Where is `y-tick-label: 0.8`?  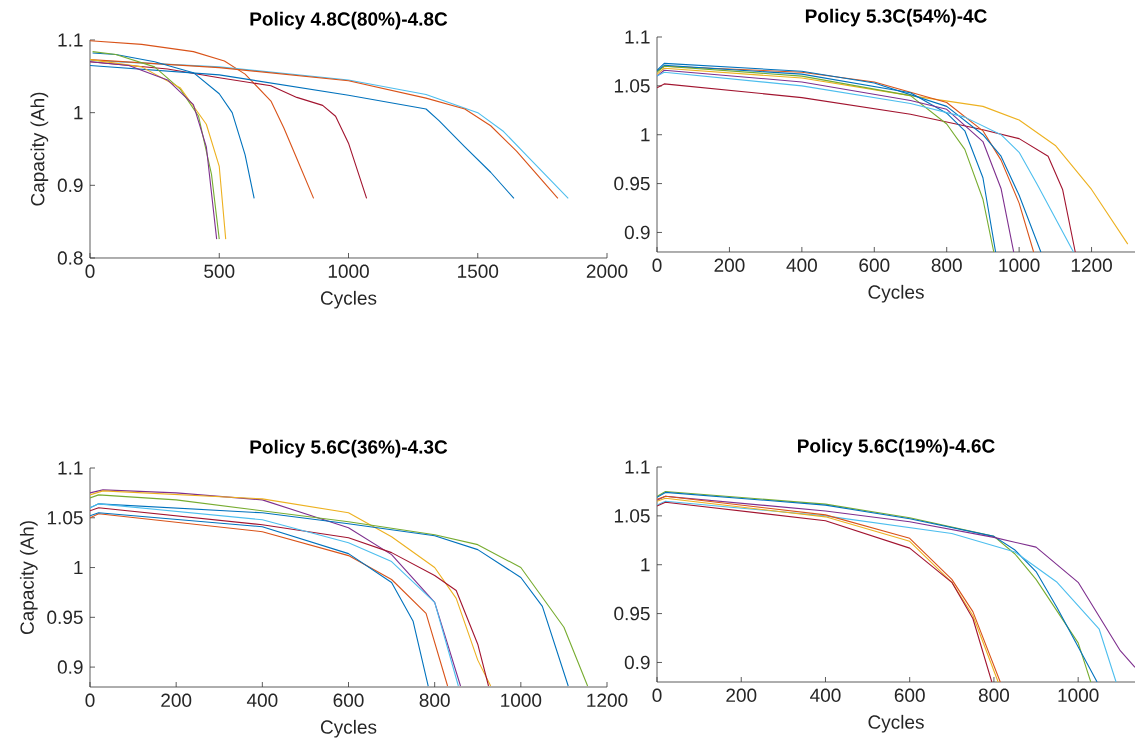
y-tick-label: 0.8 is located at coordinates (70, 258).